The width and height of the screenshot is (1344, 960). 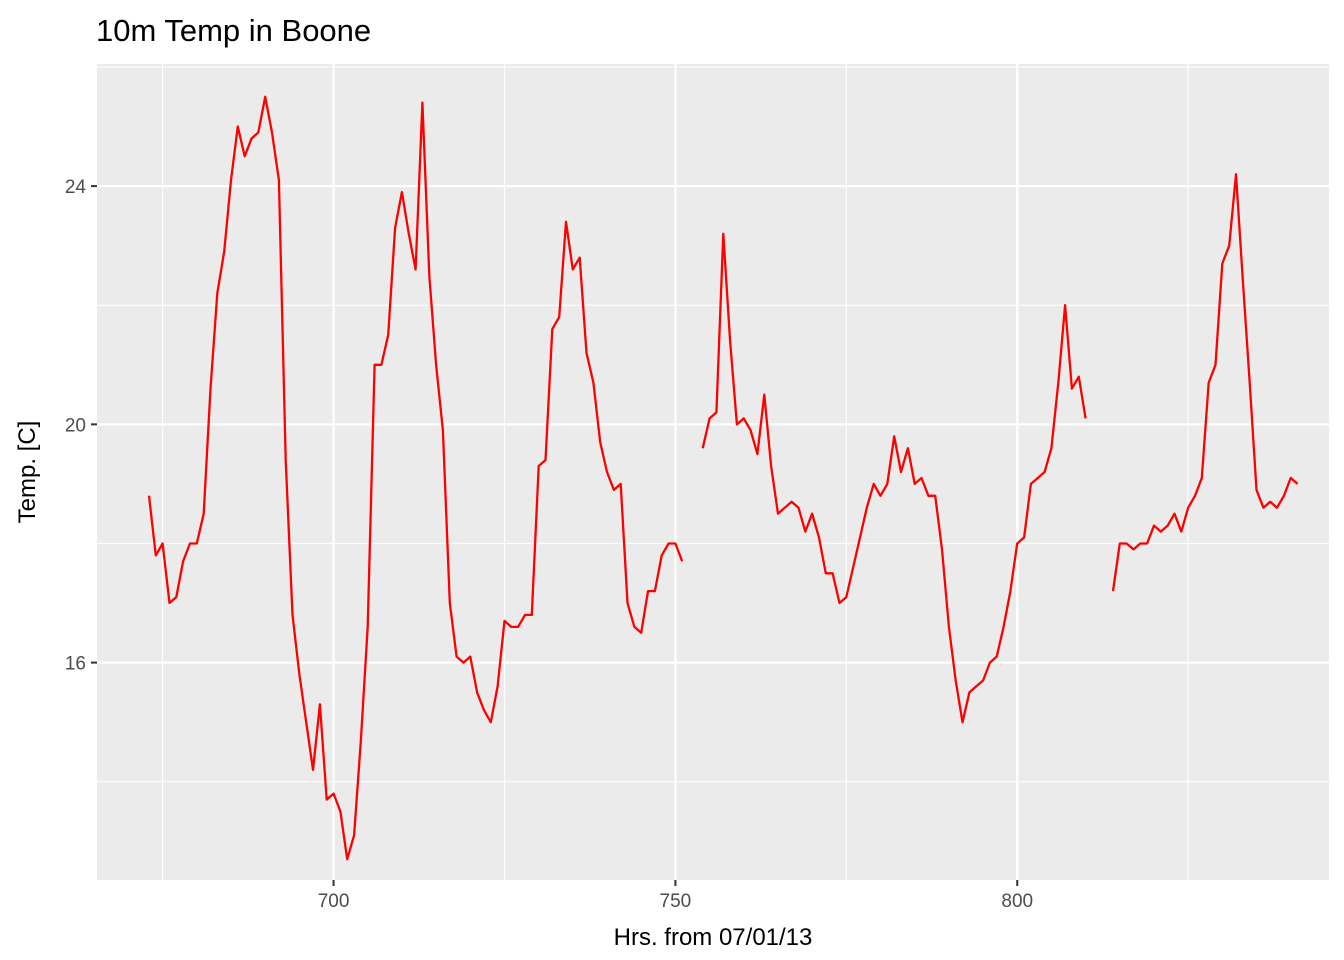 I want to click on y-axis-ticks: 16 20 24, so click(x=81, y=426).